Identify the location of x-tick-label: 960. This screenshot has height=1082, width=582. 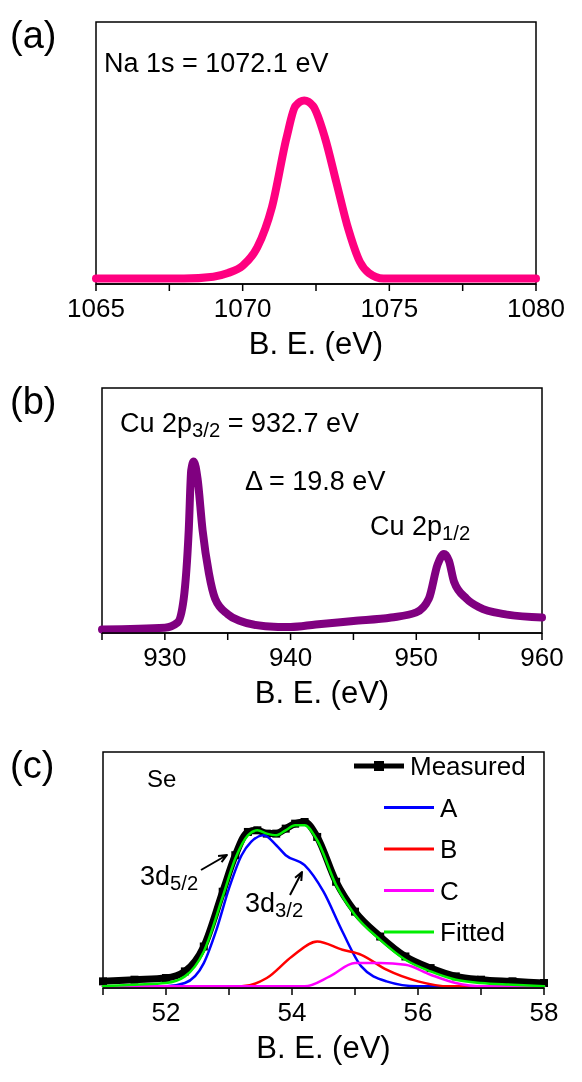
(542, 657).